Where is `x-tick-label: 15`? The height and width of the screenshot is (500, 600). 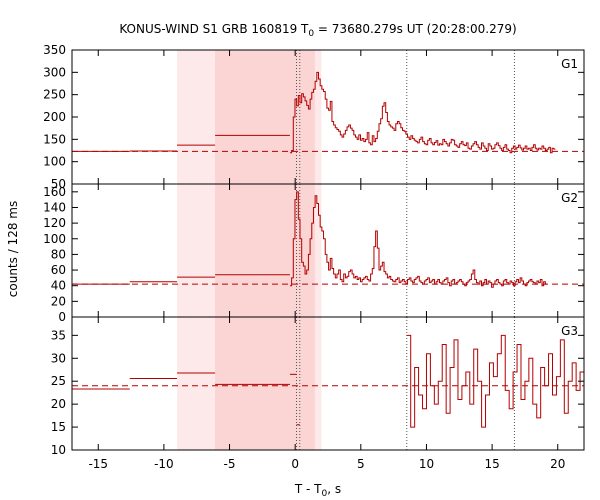 x-tick-label: 15 is located at coordinates (491, 464).